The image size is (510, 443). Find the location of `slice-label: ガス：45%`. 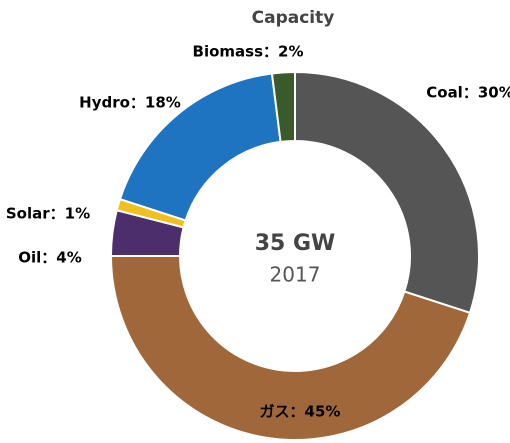

slice-label: ガス：45% is located at coordinates (300, 412).